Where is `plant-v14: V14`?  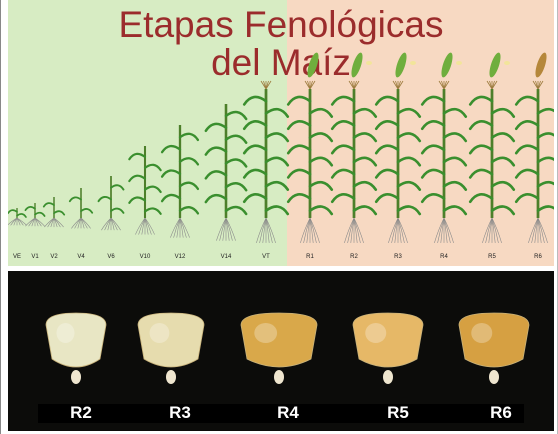 plant-v14: V14 is located at coordinates (226, 182).